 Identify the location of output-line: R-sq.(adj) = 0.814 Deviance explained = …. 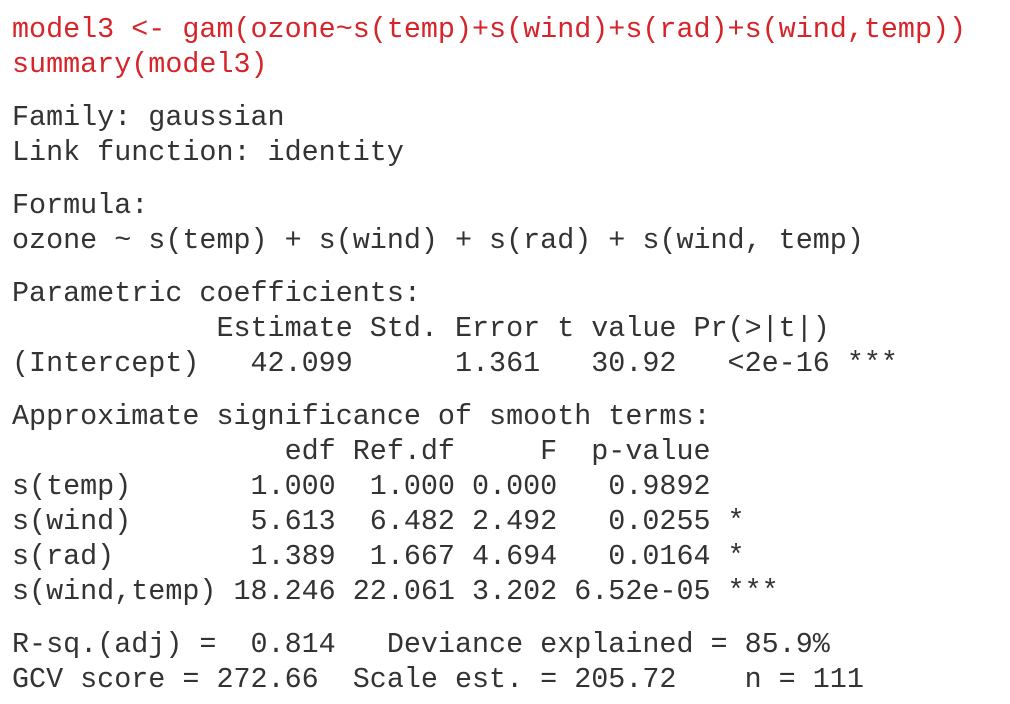
(421, 644).